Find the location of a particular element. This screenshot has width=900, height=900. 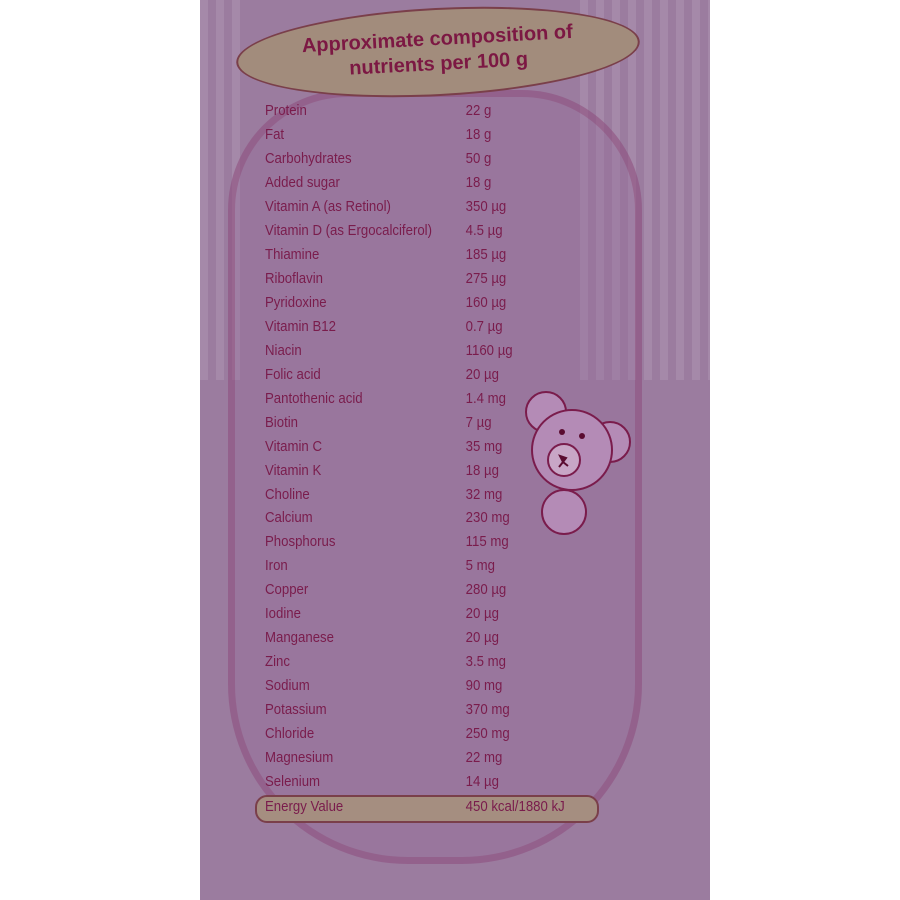

nutrient-row: Manganese 20 µg is located at coordinates (441, 641).